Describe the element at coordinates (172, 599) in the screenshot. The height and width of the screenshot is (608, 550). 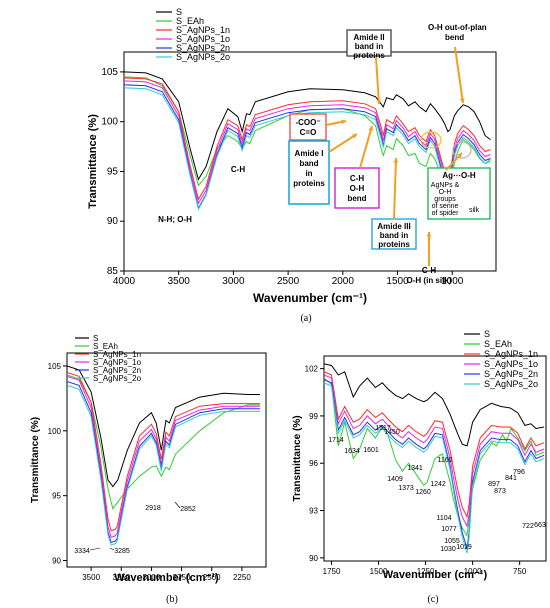
I see `panel-label: (b)` at that location.